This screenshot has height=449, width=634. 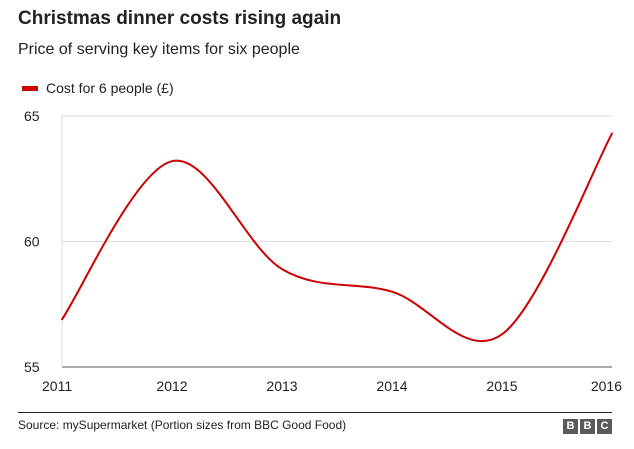 What do you see at coordinates (315, 412) in the screenshot?
I see `footer-divider` at bounding box center [315, 412].